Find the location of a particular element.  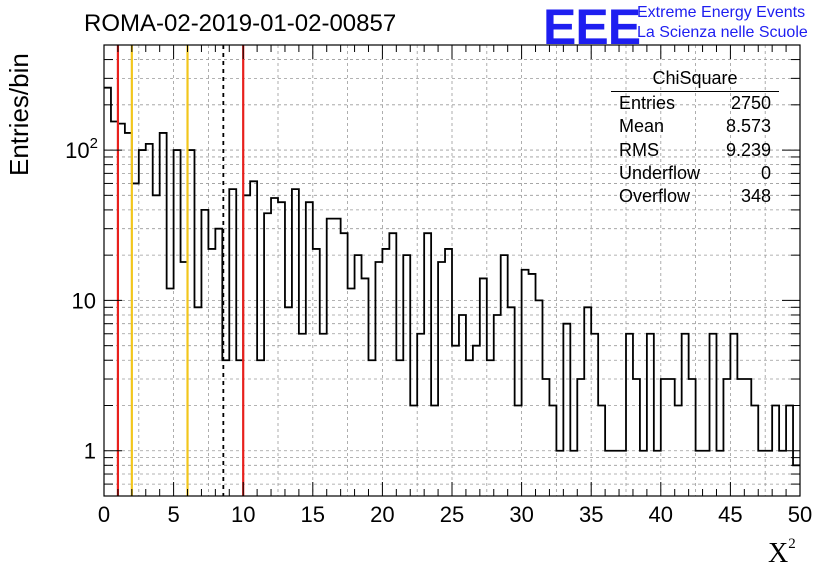

stats-row-mean: Mean 8.573 is located at coordinates (695, 126).